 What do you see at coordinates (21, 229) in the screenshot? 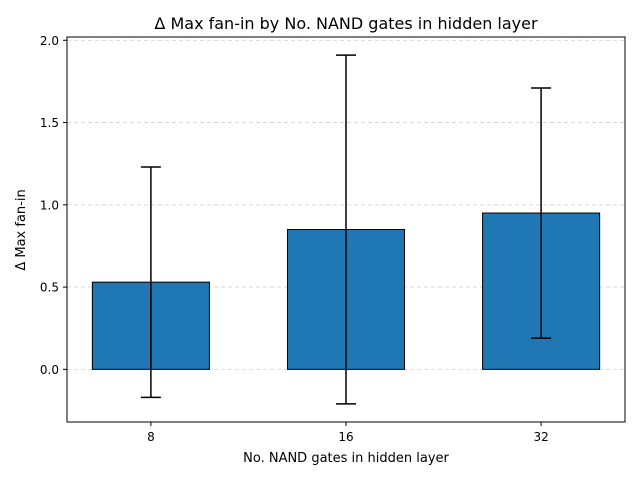
I see `y-axis-label: Δ Max fan-in` at bounding box center [21, 229].